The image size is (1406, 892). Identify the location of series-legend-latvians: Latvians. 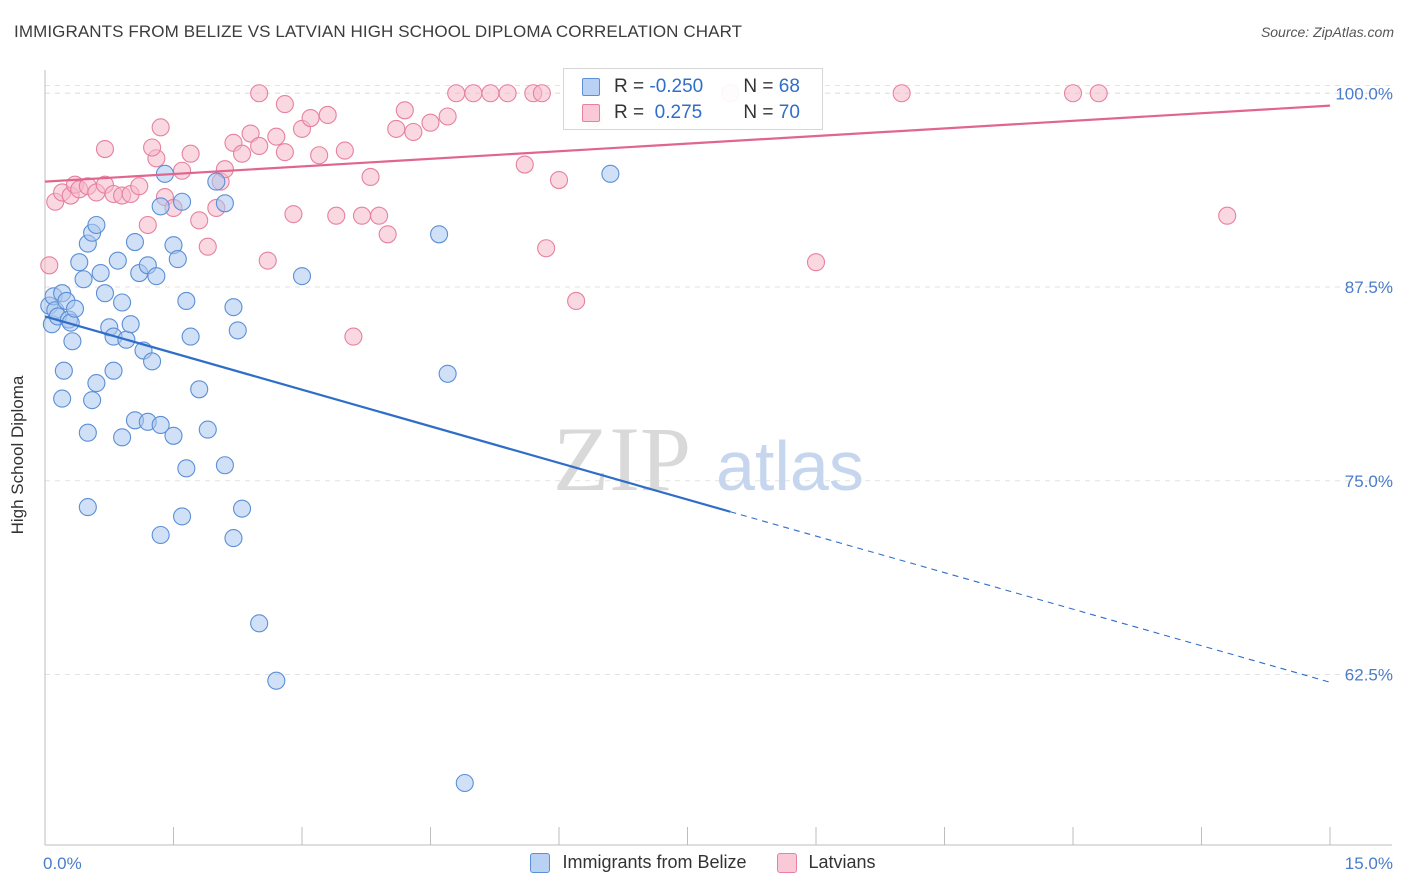
(826, 862).